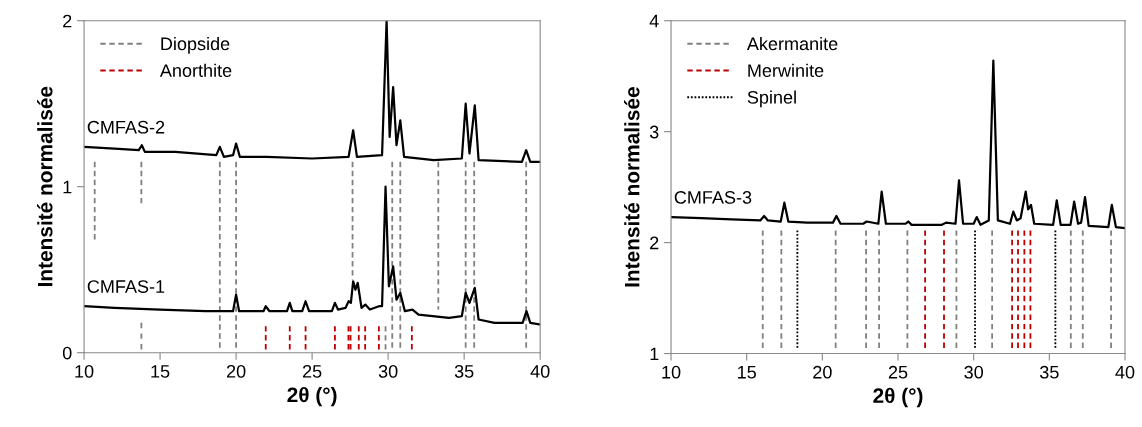 The width and height of the screenshot is (1142, 427). What do you see at coordinates (195, 70) in the screenshot?
I see `legend-label: Anorthite` at bounding box center [195, 70].